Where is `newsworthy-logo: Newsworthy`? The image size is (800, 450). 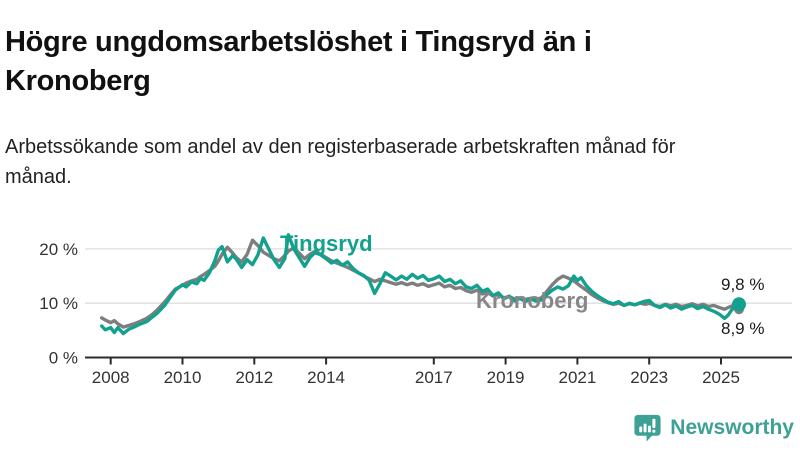
newsworthy-logo: Newsworthy is located at coordinates (713, 427).